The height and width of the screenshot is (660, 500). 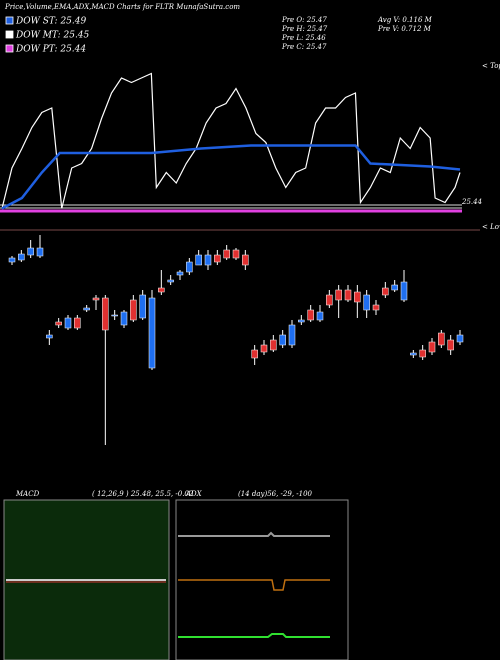 I want to click on stat-text: Pre O: 25.47, so click(x=304, y=20).